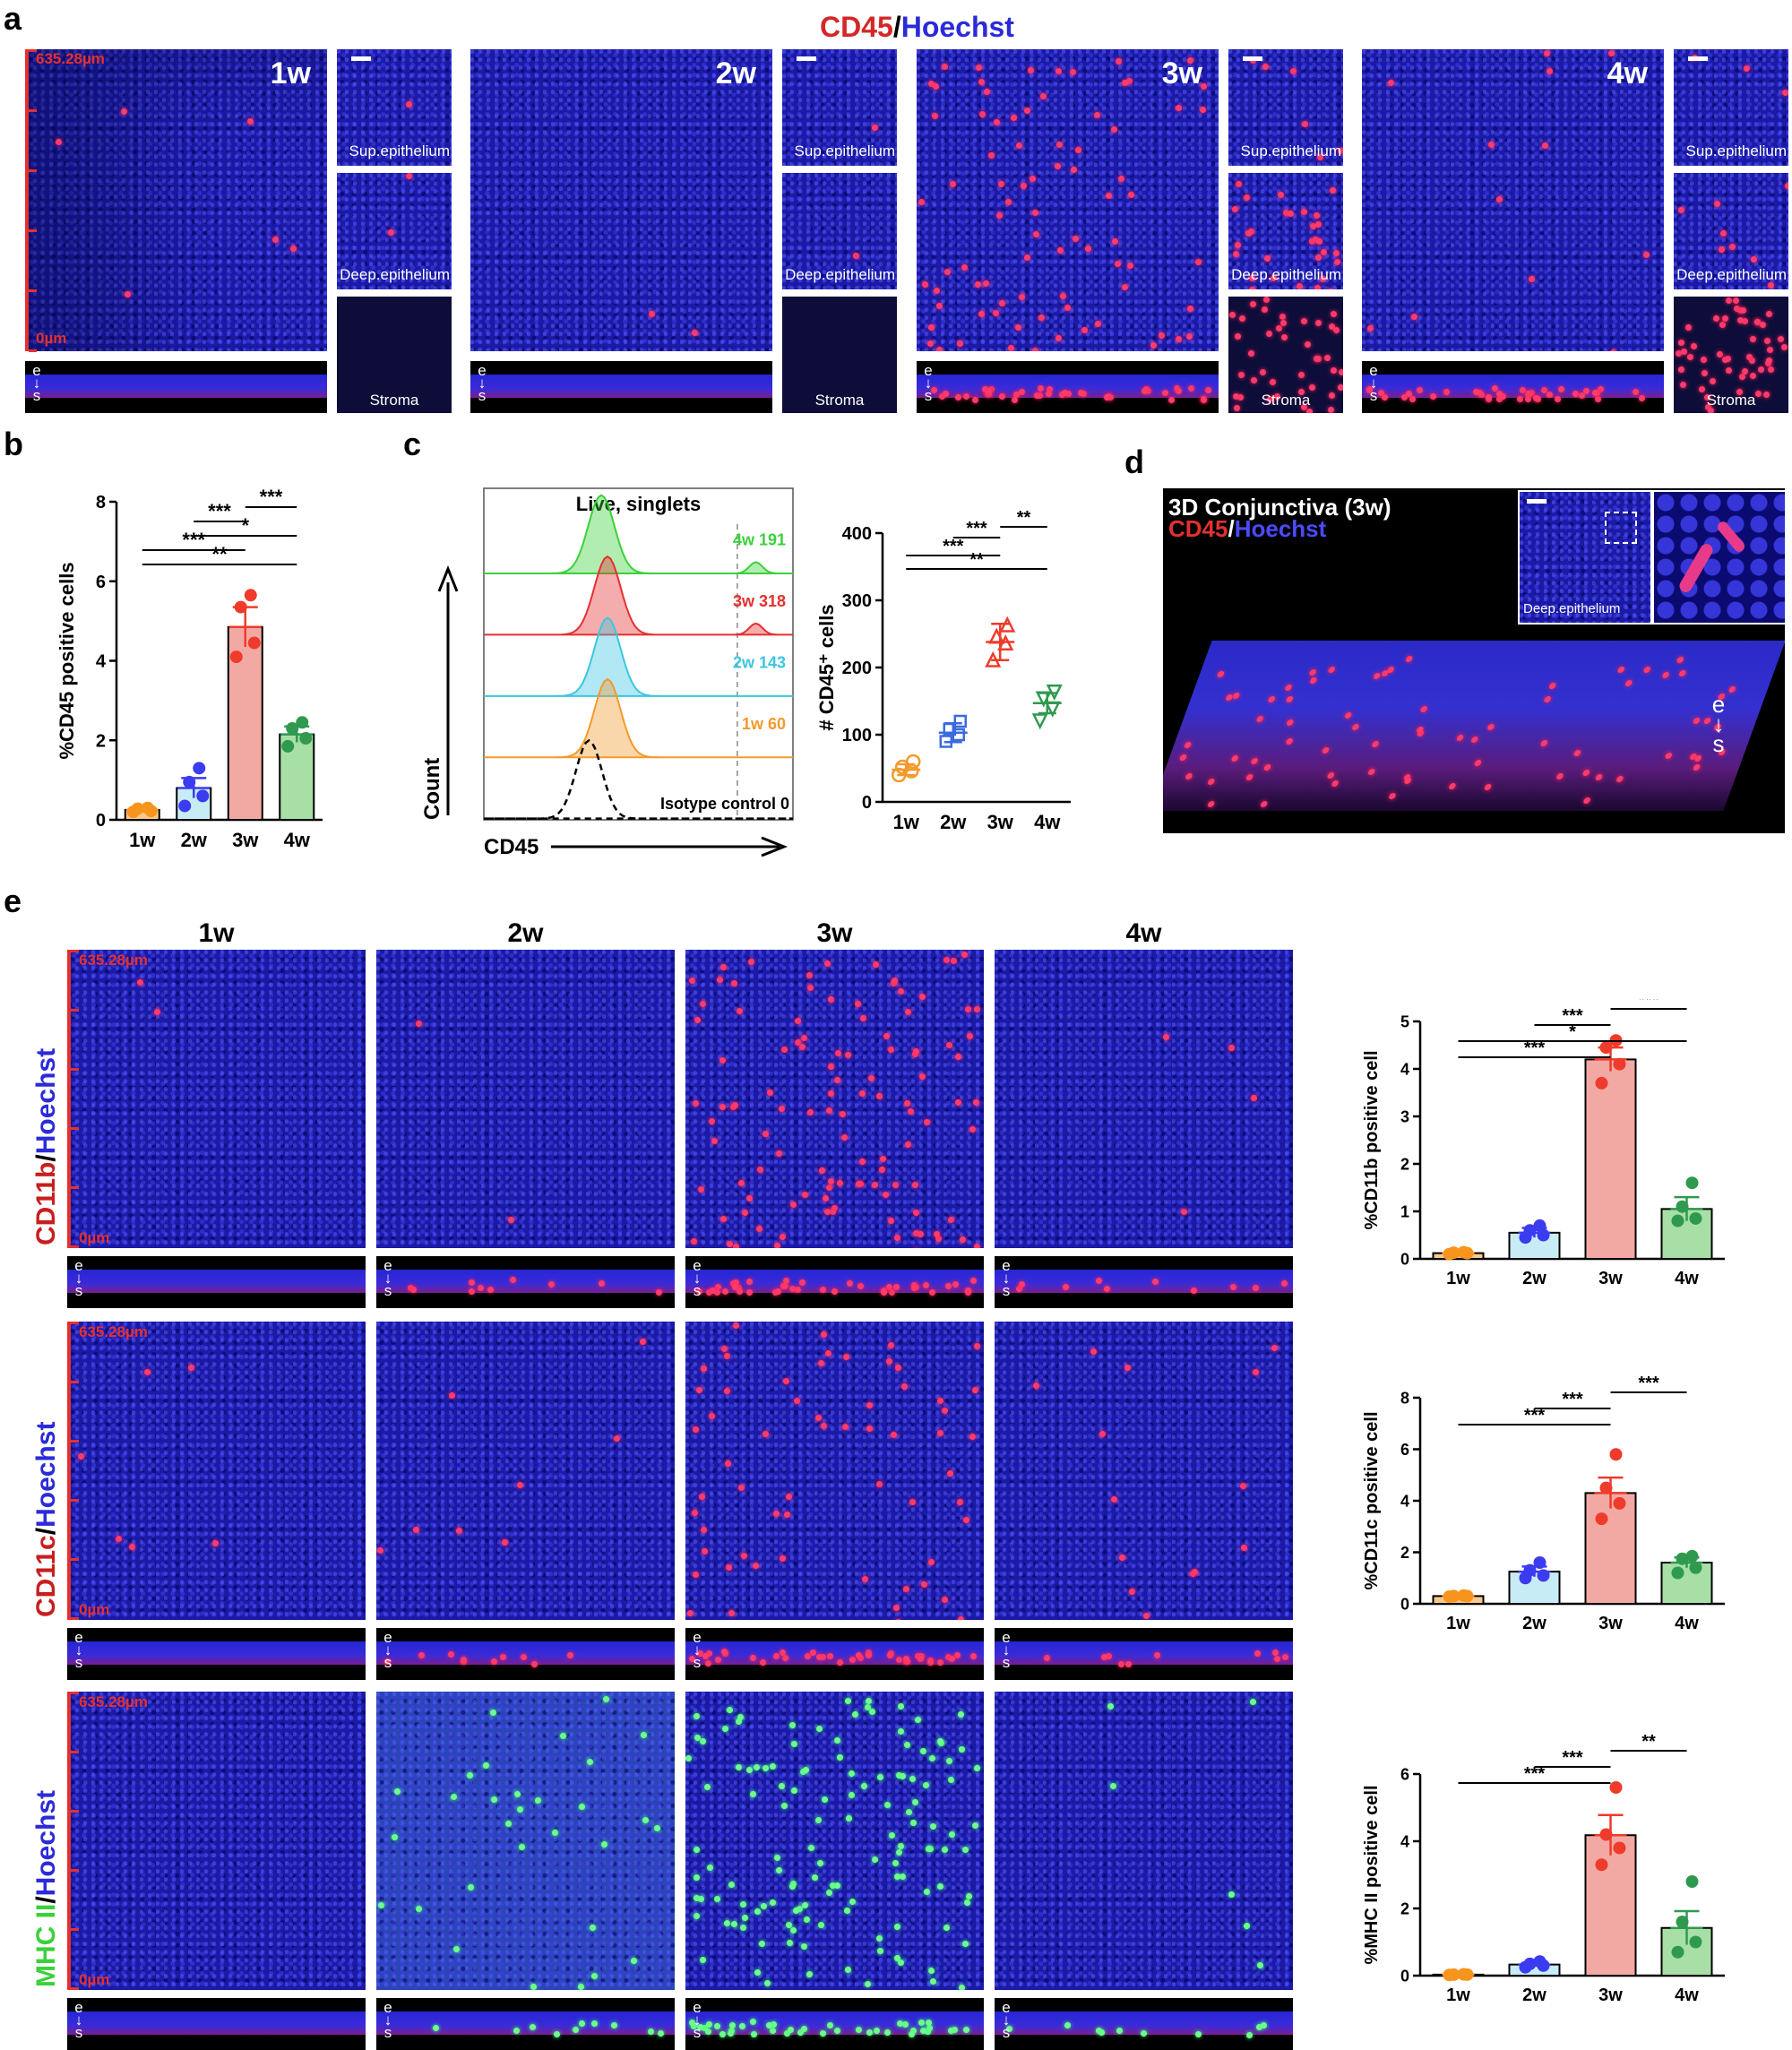 This screenshot has height=2050, width=1792. What do you see at coordinates (1732, 537) in the screenshot?
I see `cd45-cell` at bounding box center [1732, 537].